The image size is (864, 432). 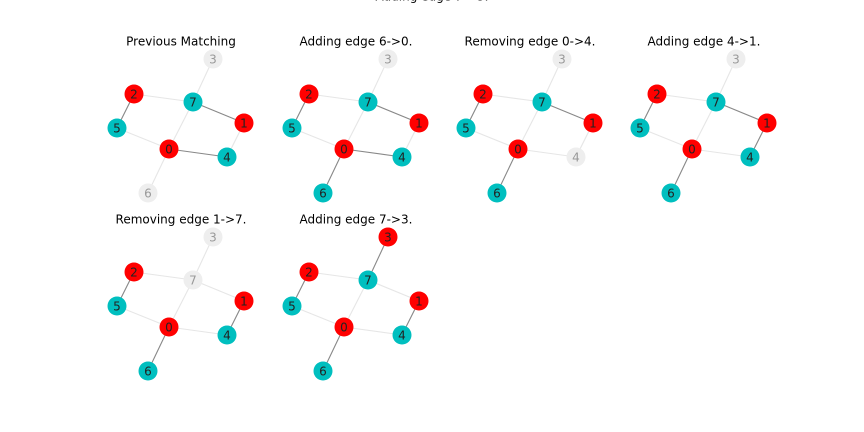 What do you see at coordinates (704, 42) in the screenshot?
I see `panel-title: Adding edge 4->1.` at bounding box center [704, 42].